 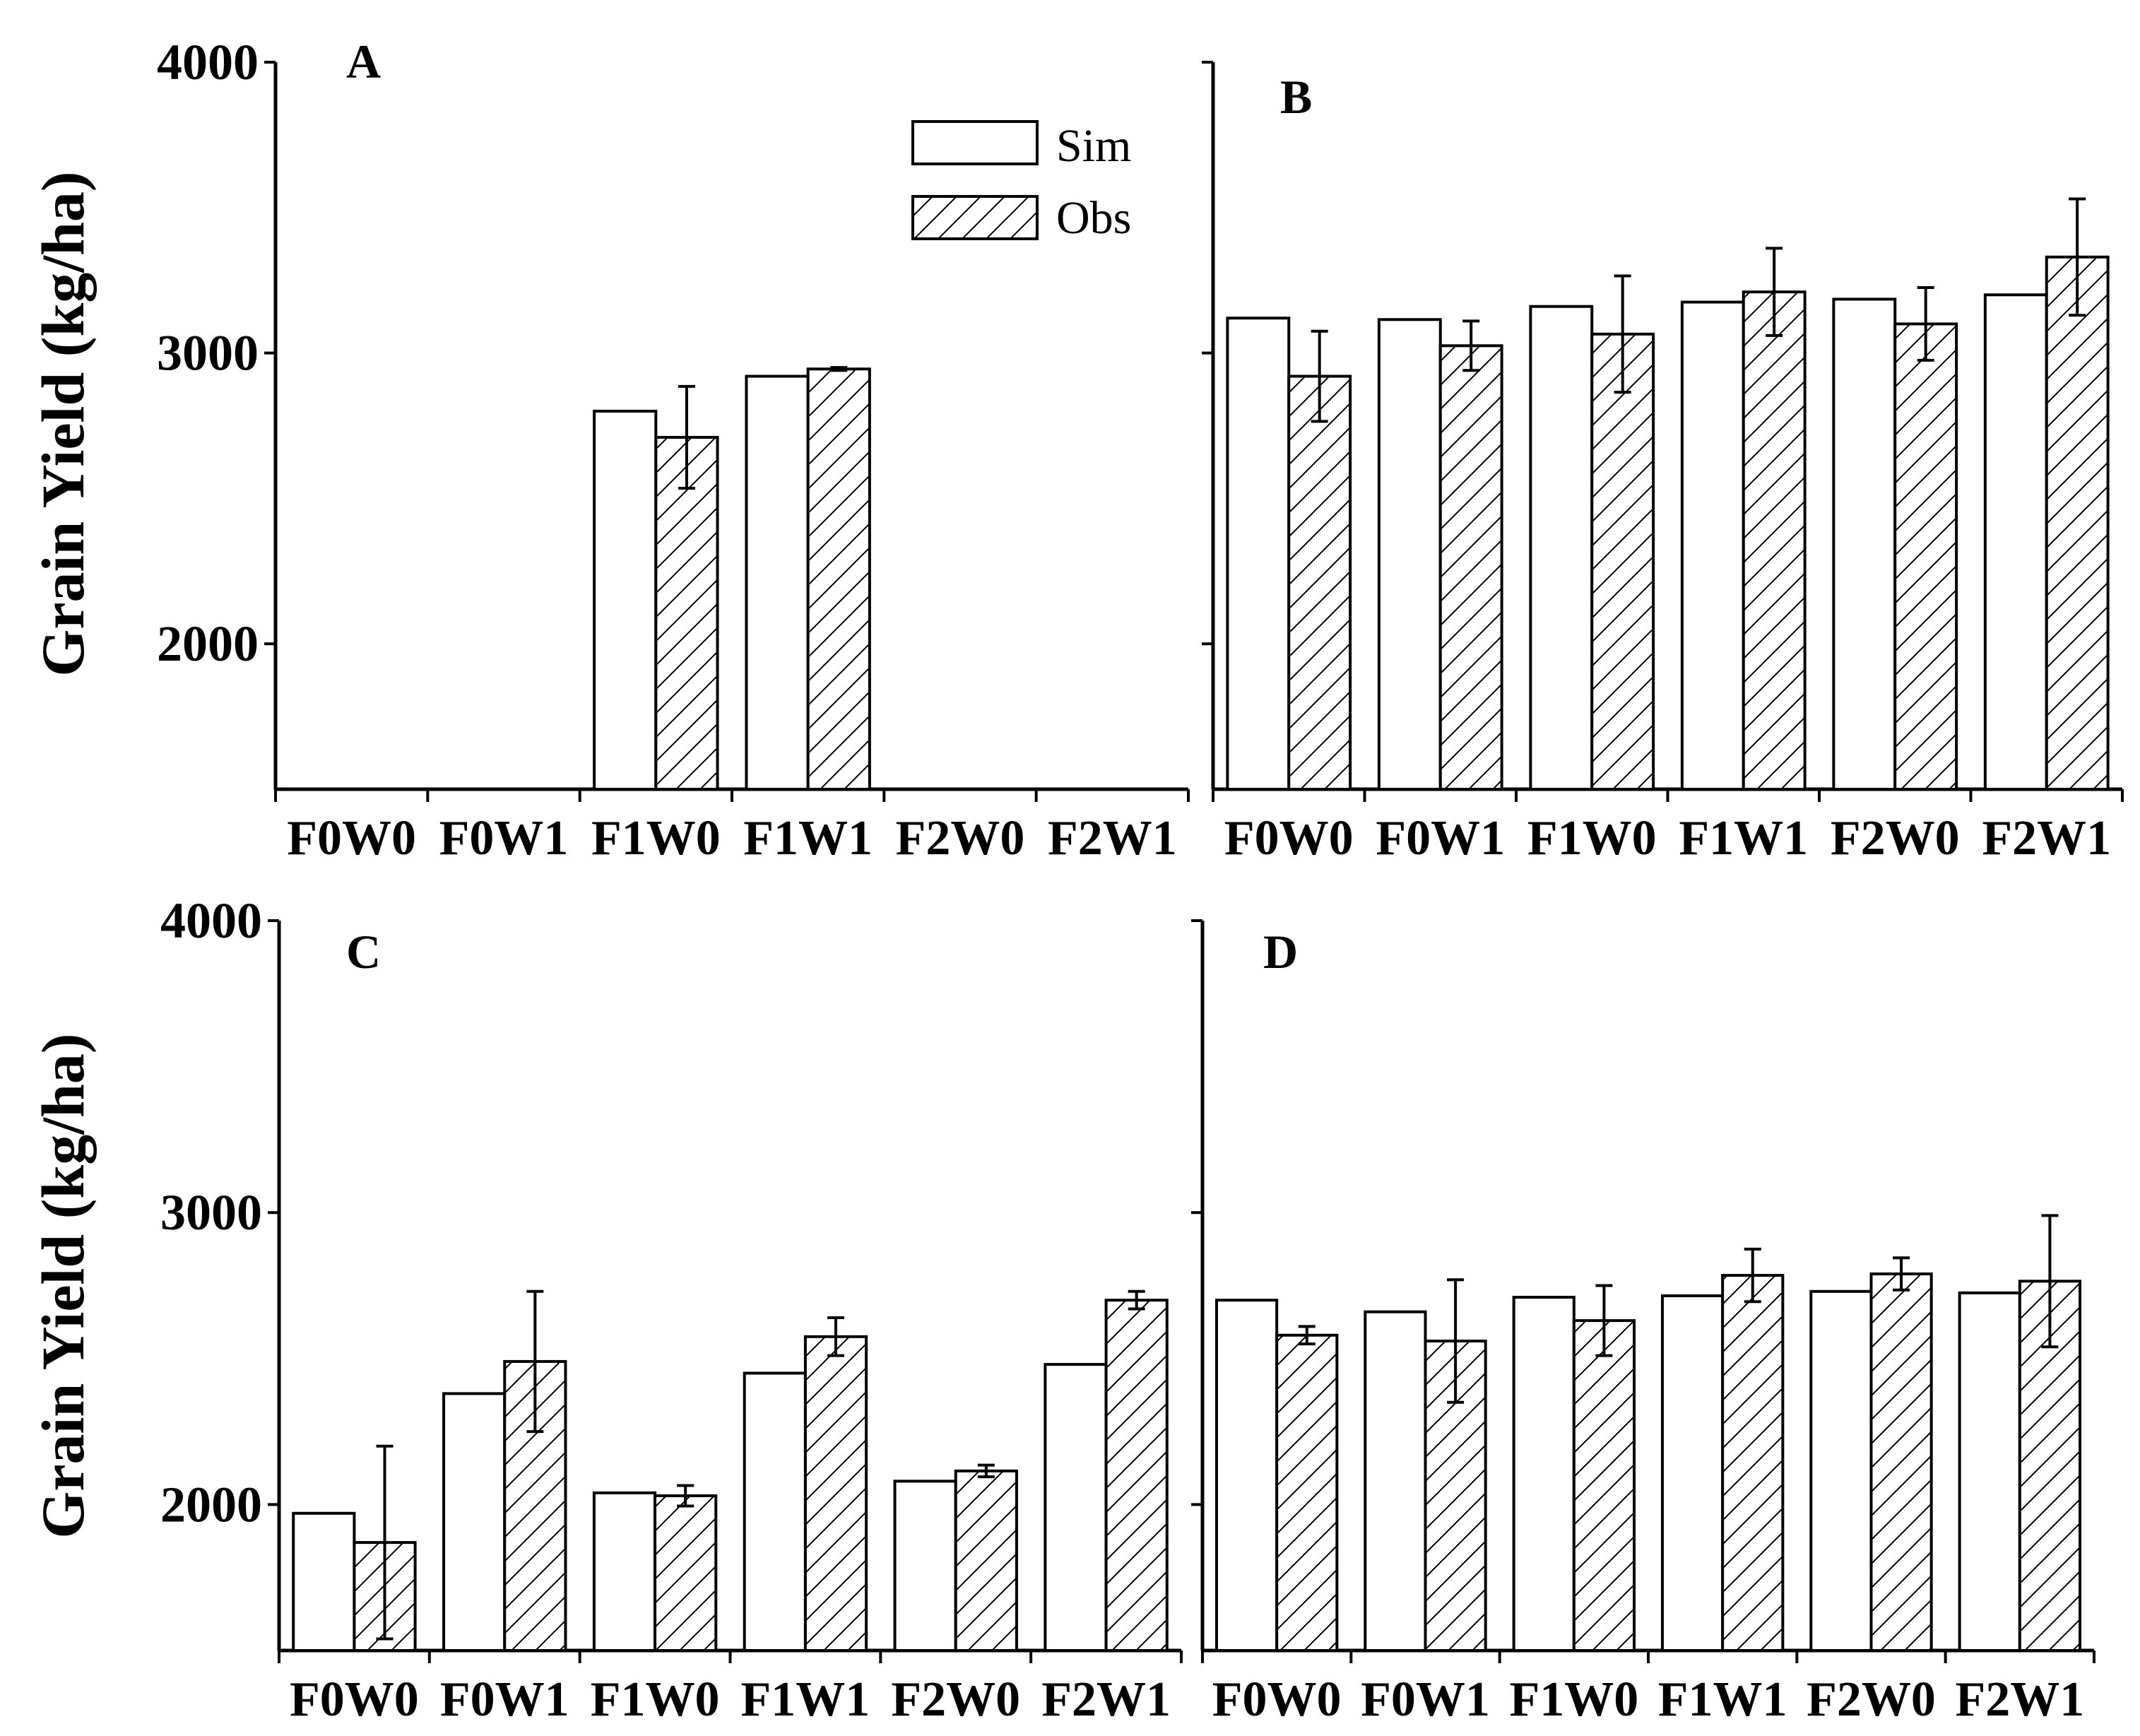 I want to click on panel-a-ylabel: Grain Yield (kg/ha), so click(x=63, y=423).